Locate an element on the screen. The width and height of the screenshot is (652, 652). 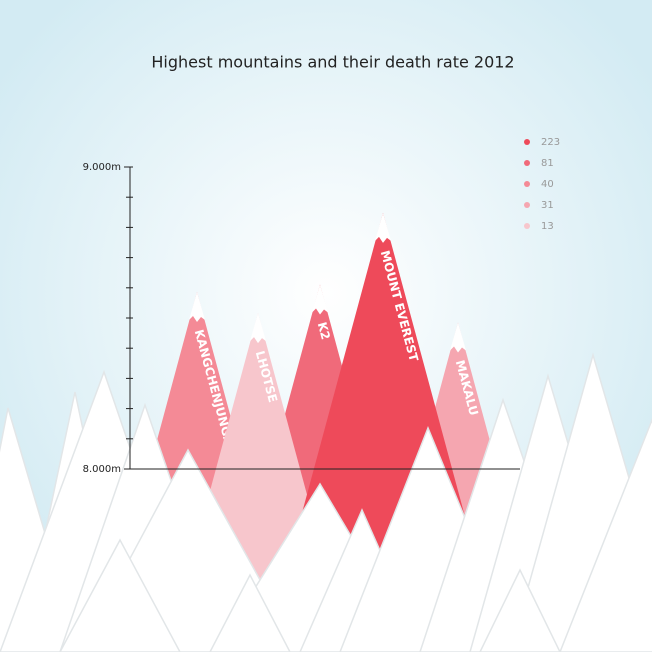
legend: 223 81 40 31 13 is located at coordinates (542, 184).